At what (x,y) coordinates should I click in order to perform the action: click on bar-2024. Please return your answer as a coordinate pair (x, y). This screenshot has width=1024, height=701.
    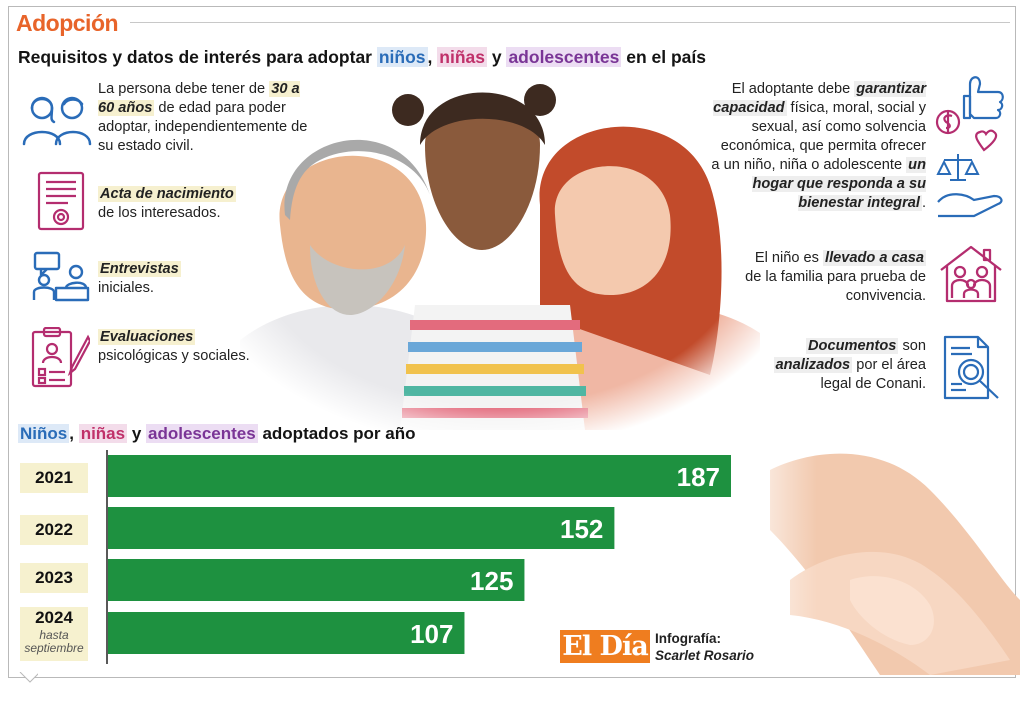
    Looking at the image, I should click on (286, 633).